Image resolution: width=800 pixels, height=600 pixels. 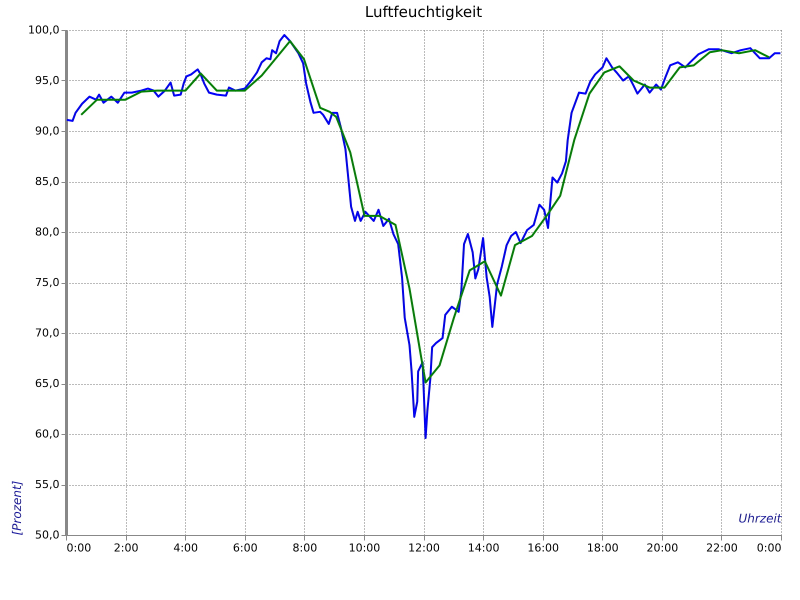 I want to click on x-tick-label: 6:00, so click(x=245, y=548).